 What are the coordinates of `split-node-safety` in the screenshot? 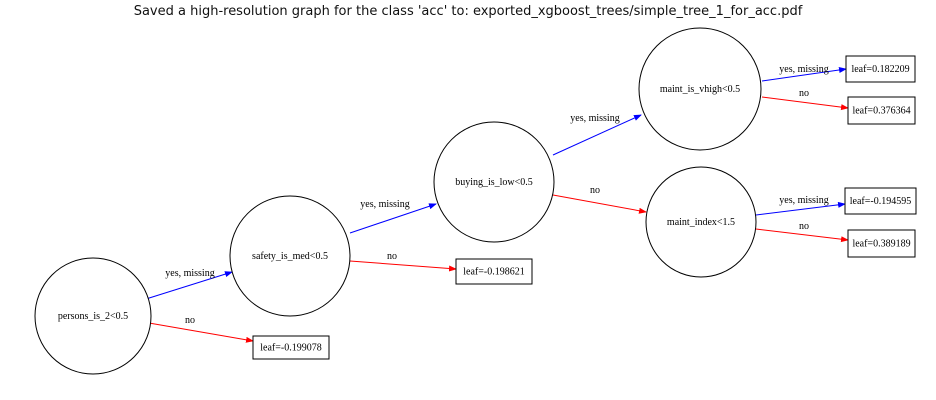 It's located at (290, 256).